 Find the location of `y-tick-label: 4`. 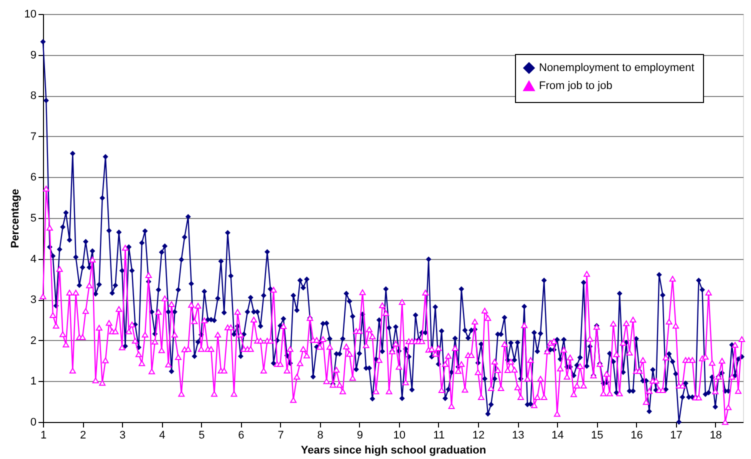

y-tick-label: 4 is located at coordinates (33, 259).